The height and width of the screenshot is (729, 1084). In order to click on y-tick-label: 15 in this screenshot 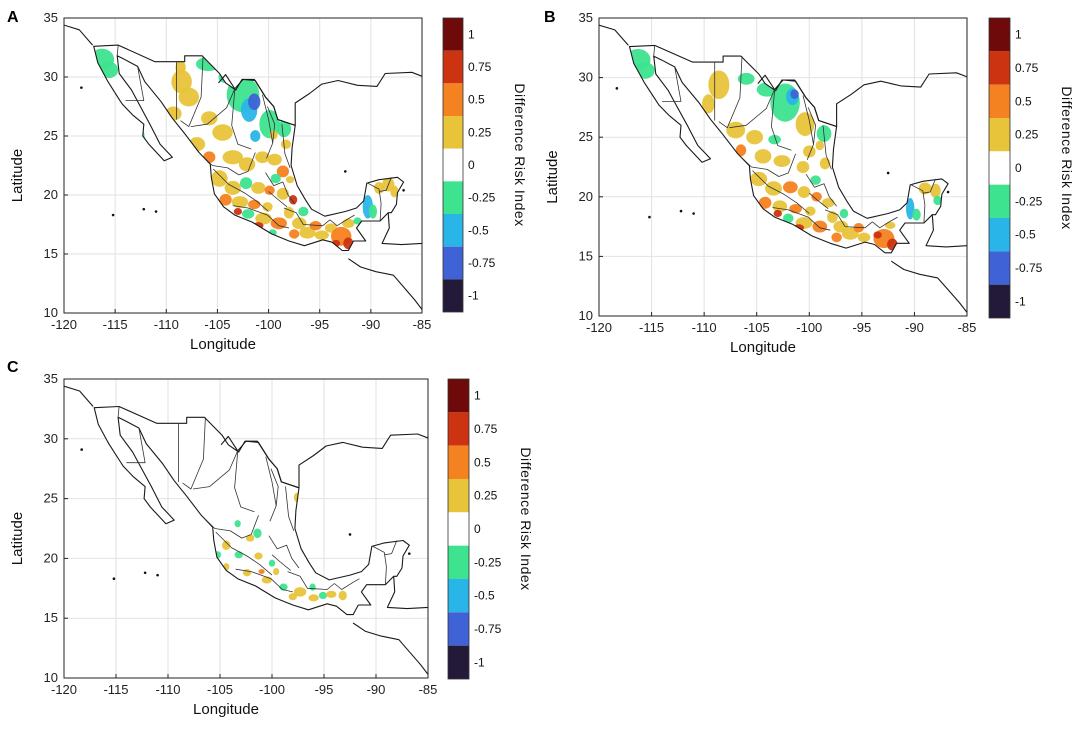, I will do `click(51, 617)`.